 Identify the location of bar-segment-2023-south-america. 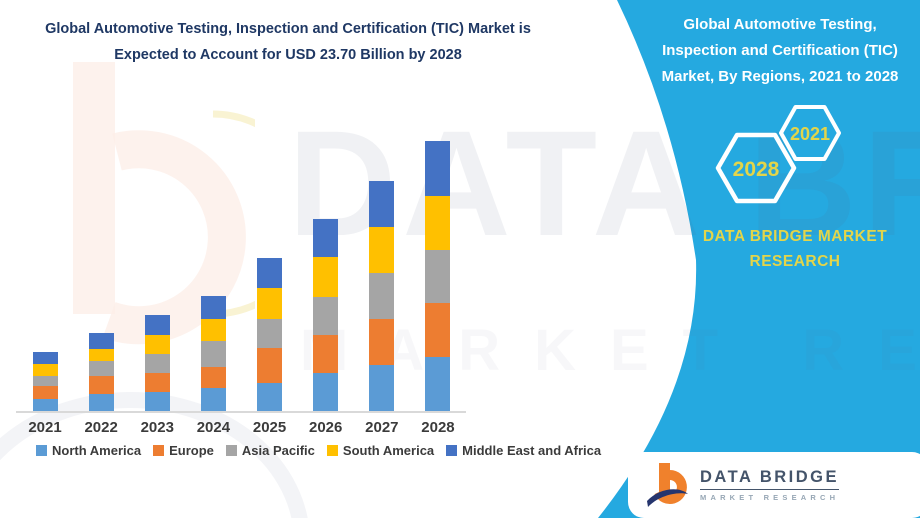
(157, 344).